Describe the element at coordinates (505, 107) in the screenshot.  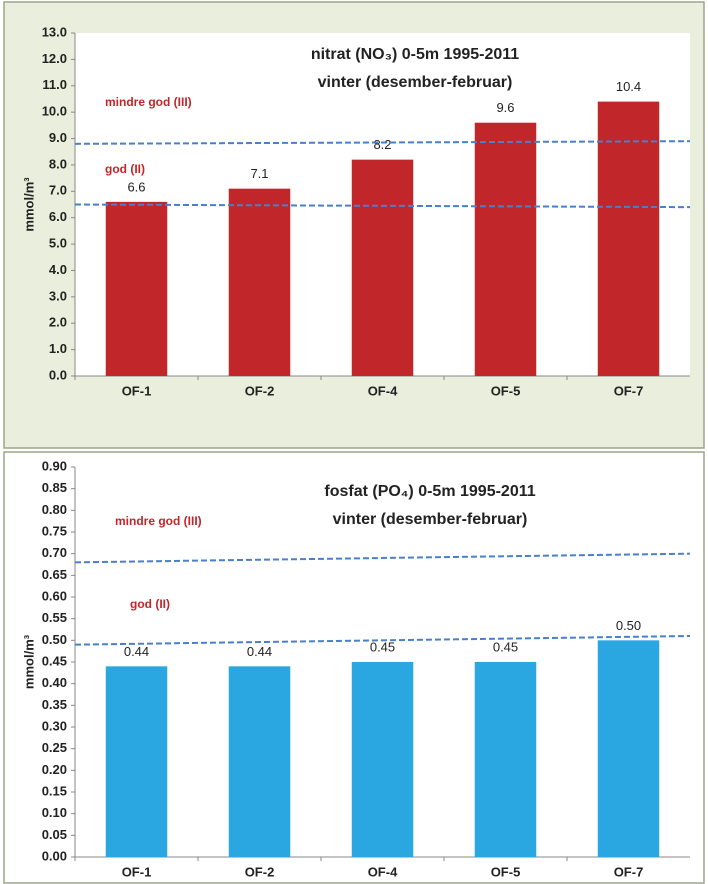
I see `value-label: 9.6` at that location.